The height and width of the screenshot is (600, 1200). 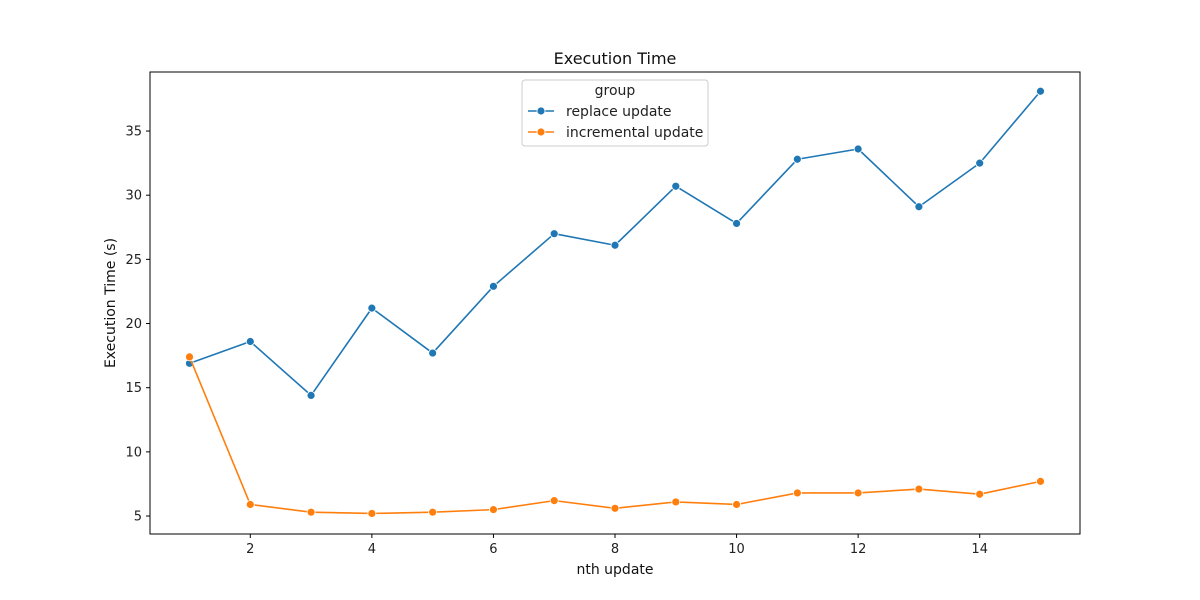 What do you see at coordinates (133, 260) in the screenshot?
I see `y-tick-label: 25` at bounding box center [133, 260].